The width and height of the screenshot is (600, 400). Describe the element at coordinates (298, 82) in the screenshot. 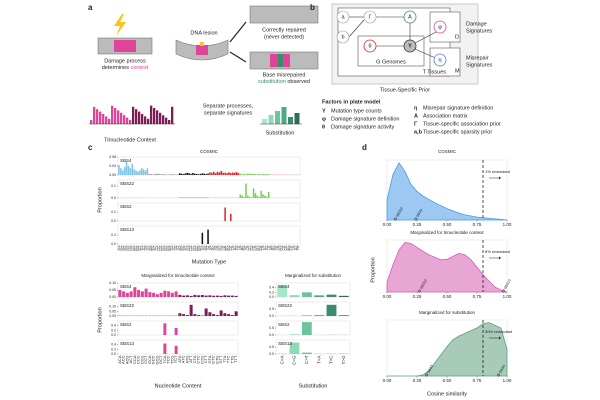

I see `caption: observed` at that location.